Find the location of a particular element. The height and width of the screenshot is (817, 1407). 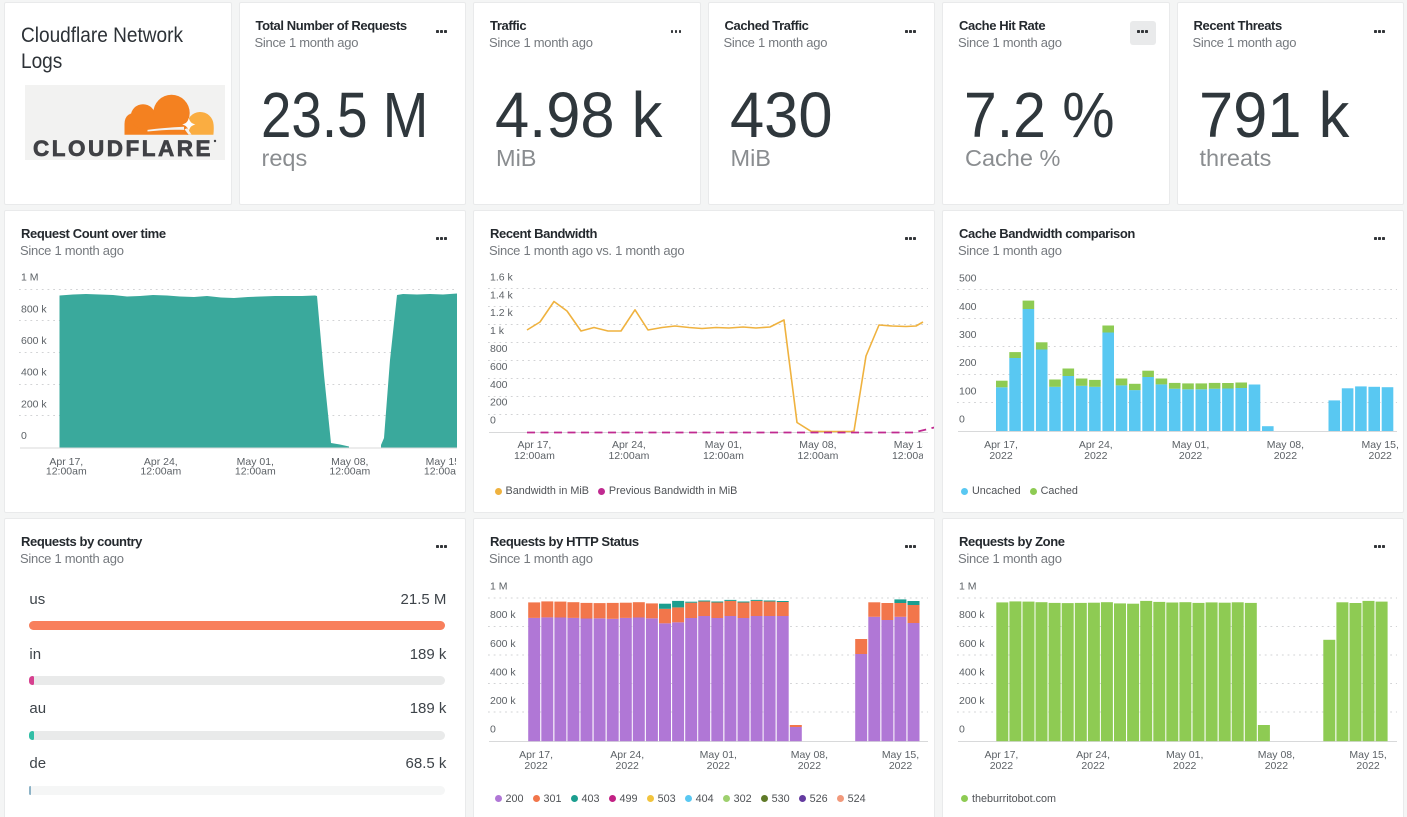

svg-text: 1.2 k is located at coordinates (502, 313).